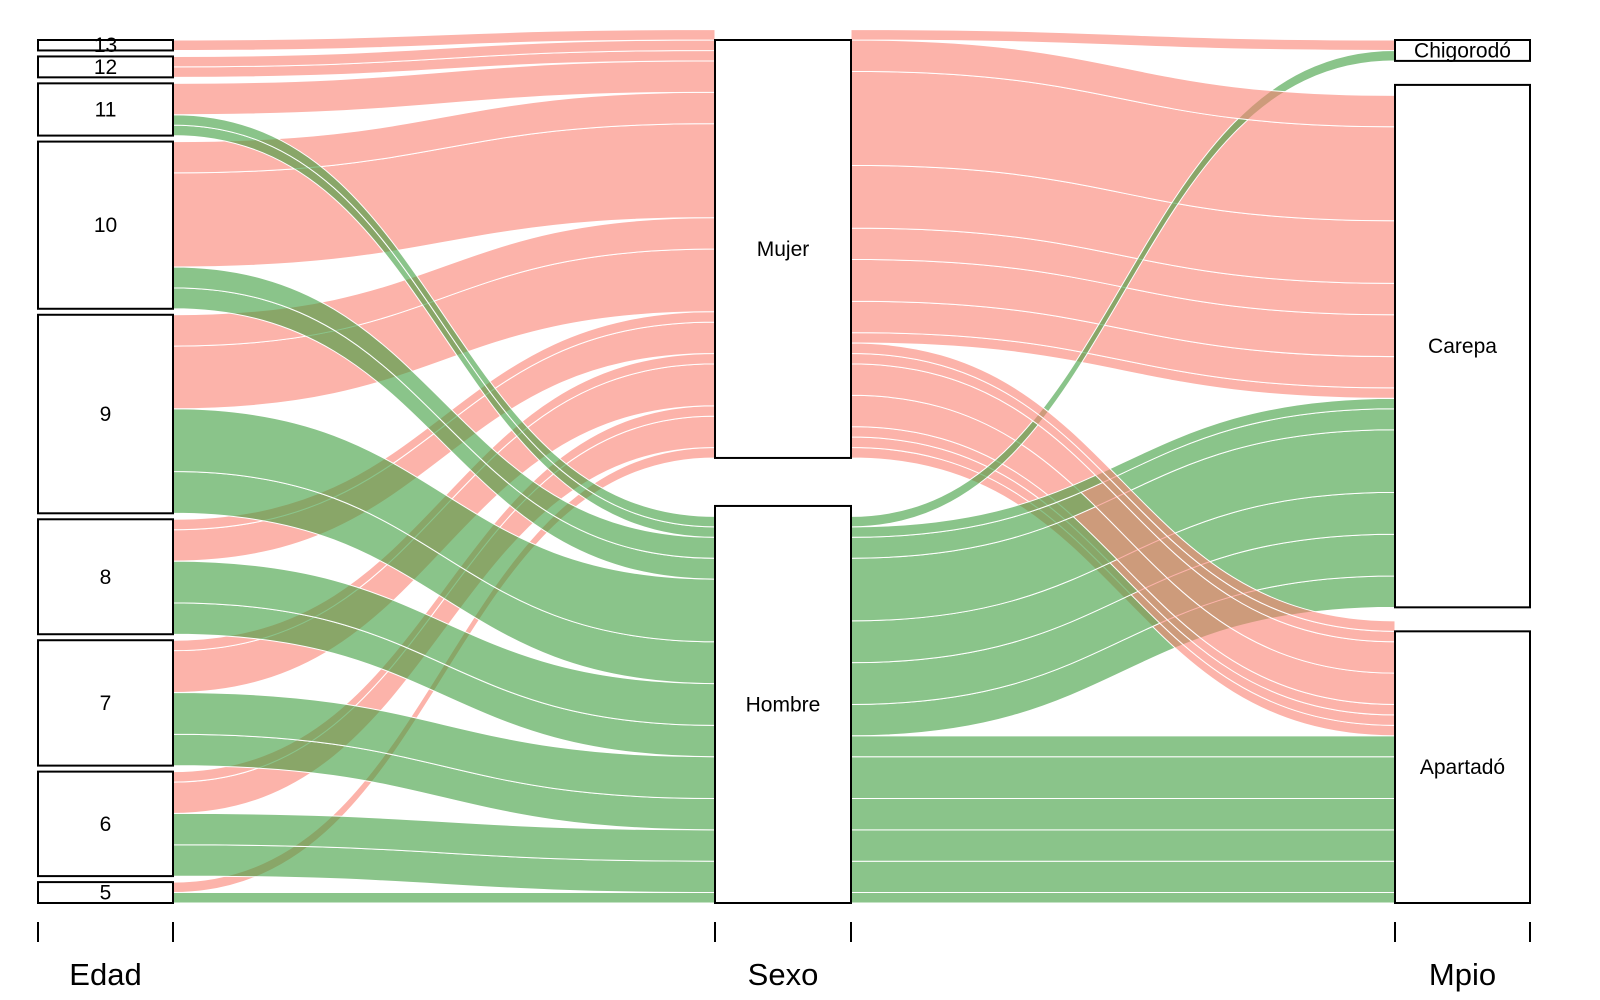  I want to click on stratum-label: 6, so click(106, 824).